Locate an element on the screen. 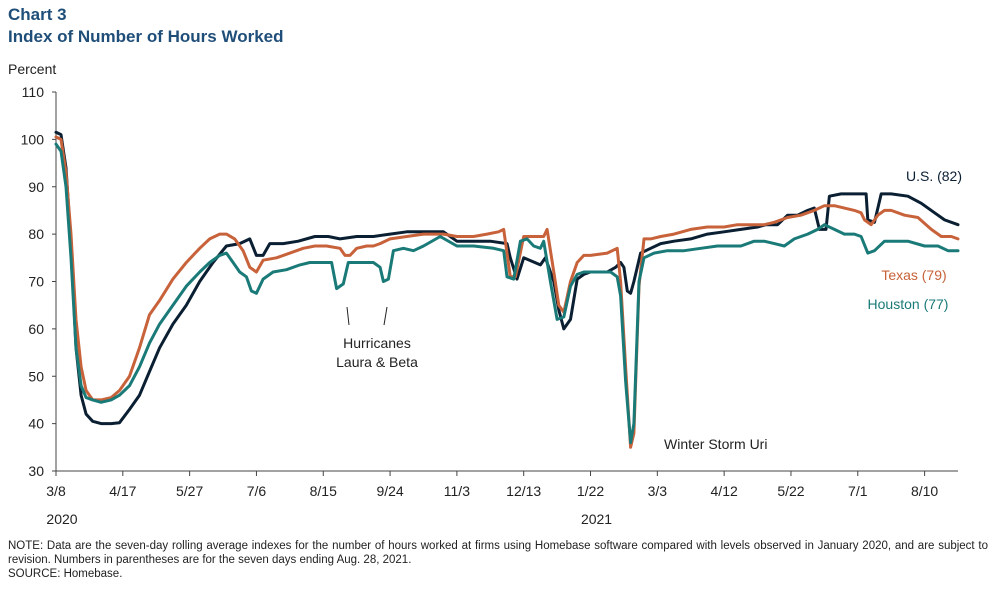 Image resolution: width=998 pixels, height=590 pixels. y-tick-label: 110 is located at coordinates (33, 92).